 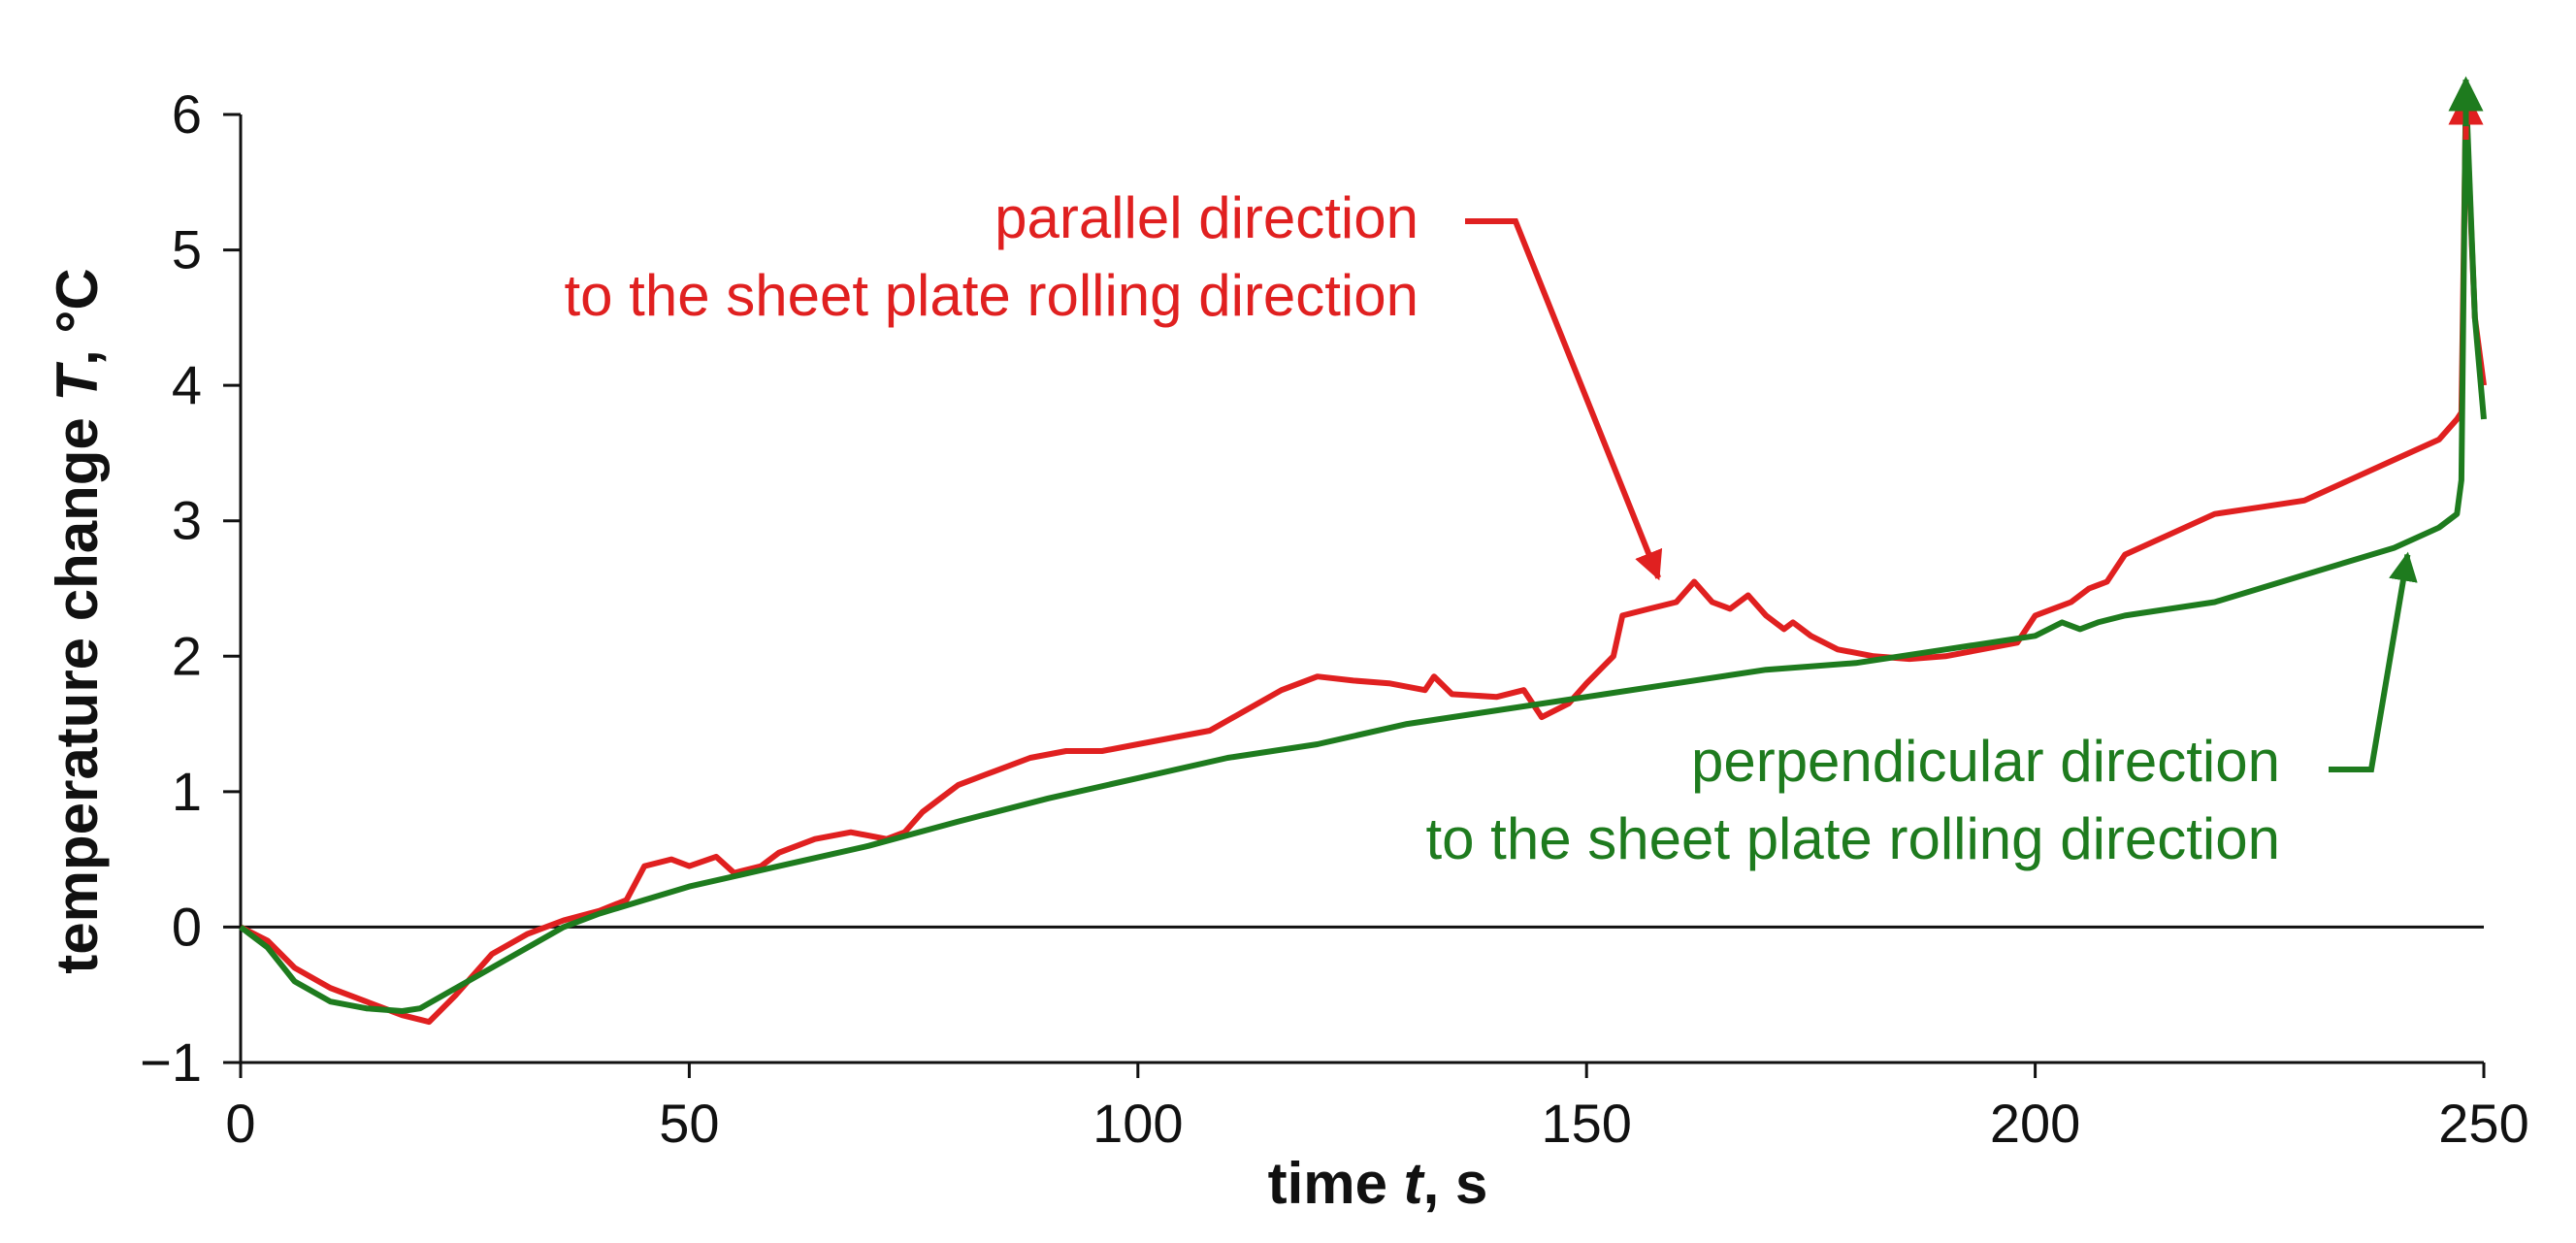 I want to click on y-tick-label: −1, so click(x=171, y=1062).